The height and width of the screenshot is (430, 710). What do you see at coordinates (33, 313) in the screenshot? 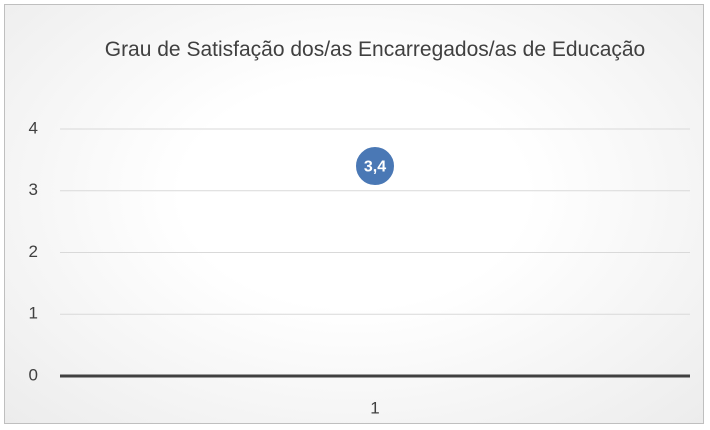
I see `y-tick-label: 1` at bounding box center [33, 313].